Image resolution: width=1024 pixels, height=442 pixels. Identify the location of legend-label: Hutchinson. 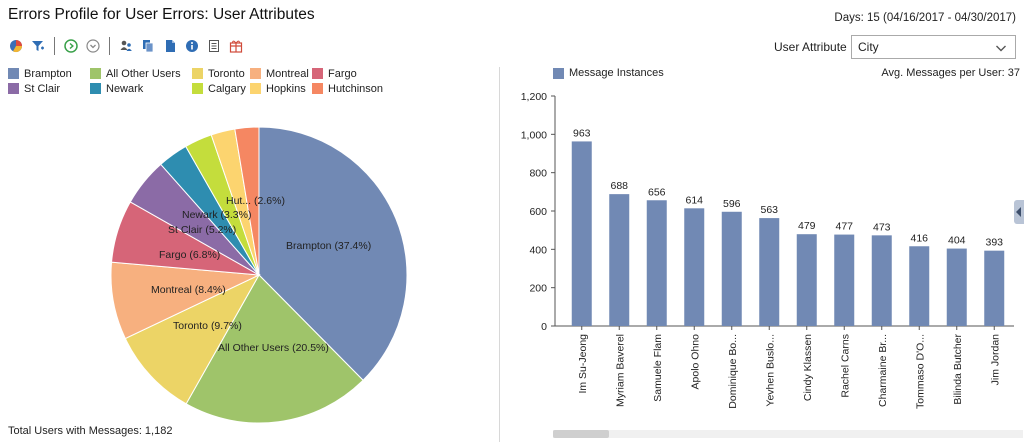
(356, 88).